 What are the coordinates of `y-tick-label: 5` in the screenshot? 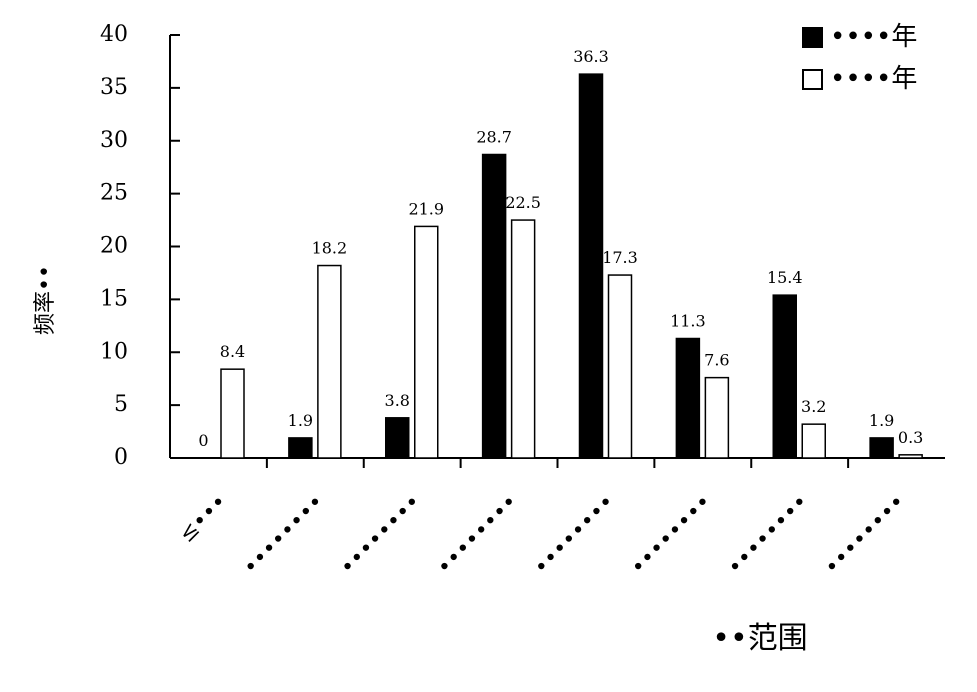 It's located at (121, 404).